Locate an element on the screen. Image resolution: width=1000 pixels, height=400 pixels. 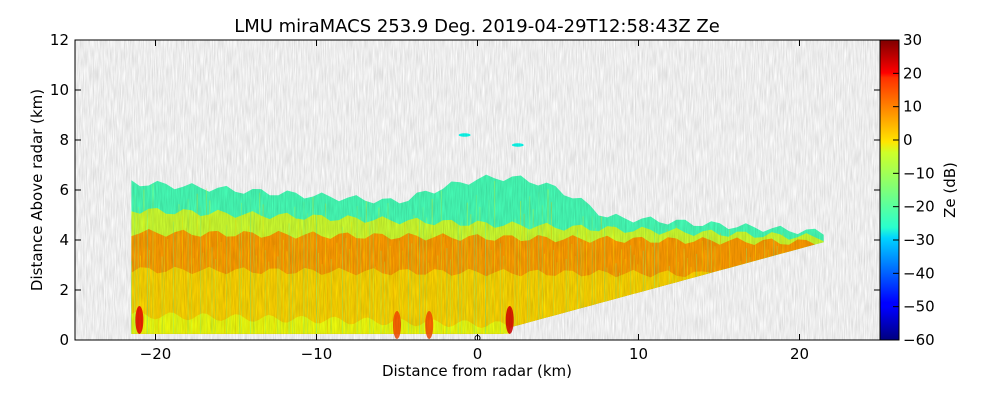
y-tick-label: 10 is located at coordinates (59, 90).